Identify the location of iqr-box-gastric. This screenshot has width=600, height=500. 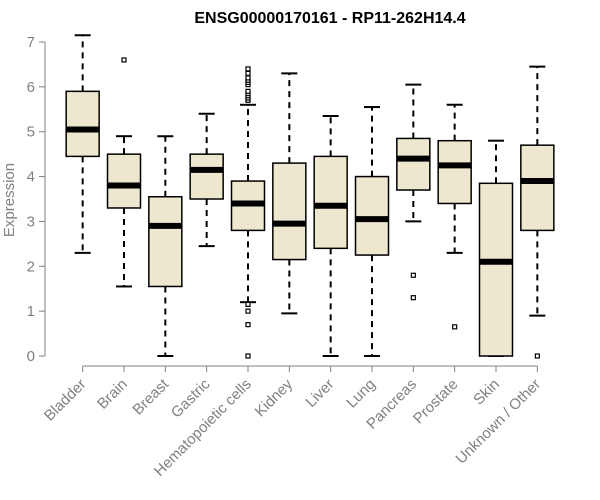
(206, 176).